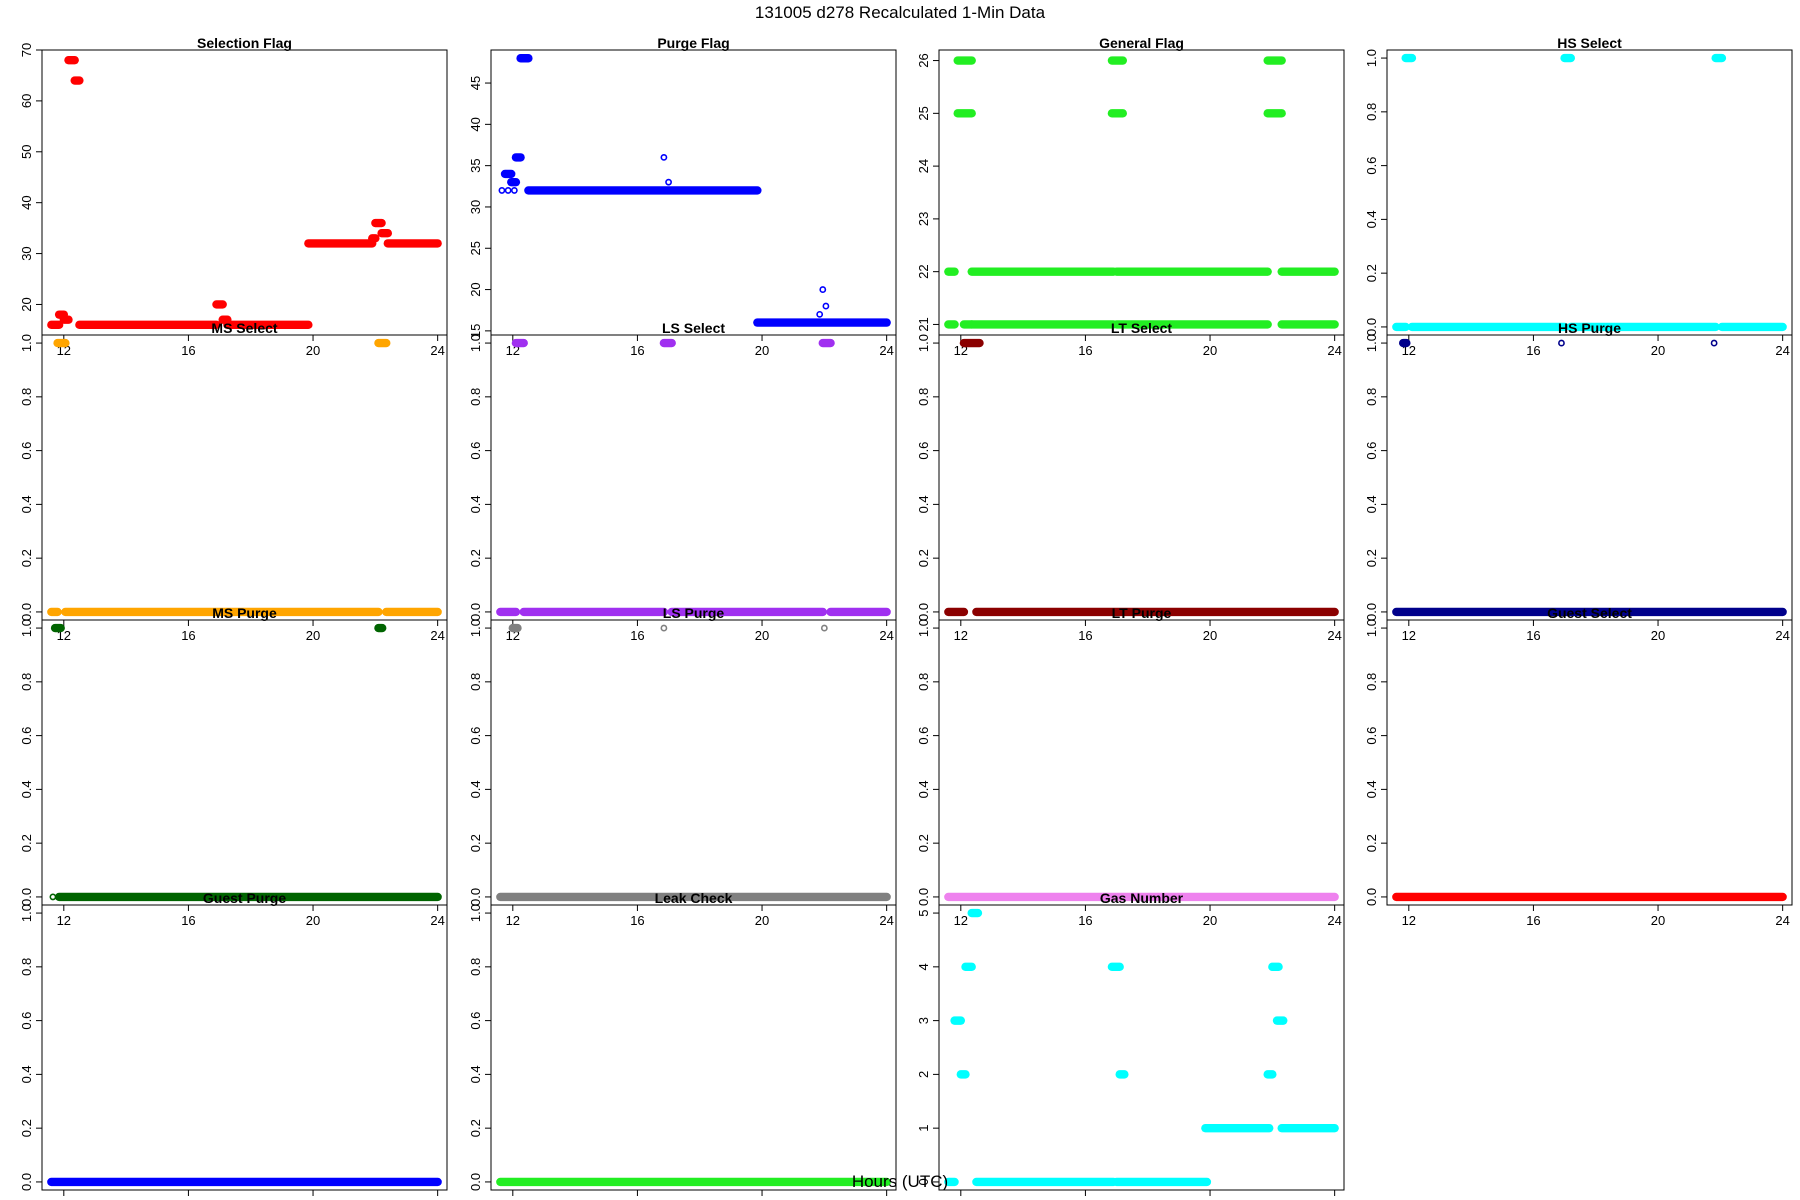  Describe the element at coordinates (900, 1181) in the screenshot. I see `x-axis-label: Hours (UTC)` at that location.